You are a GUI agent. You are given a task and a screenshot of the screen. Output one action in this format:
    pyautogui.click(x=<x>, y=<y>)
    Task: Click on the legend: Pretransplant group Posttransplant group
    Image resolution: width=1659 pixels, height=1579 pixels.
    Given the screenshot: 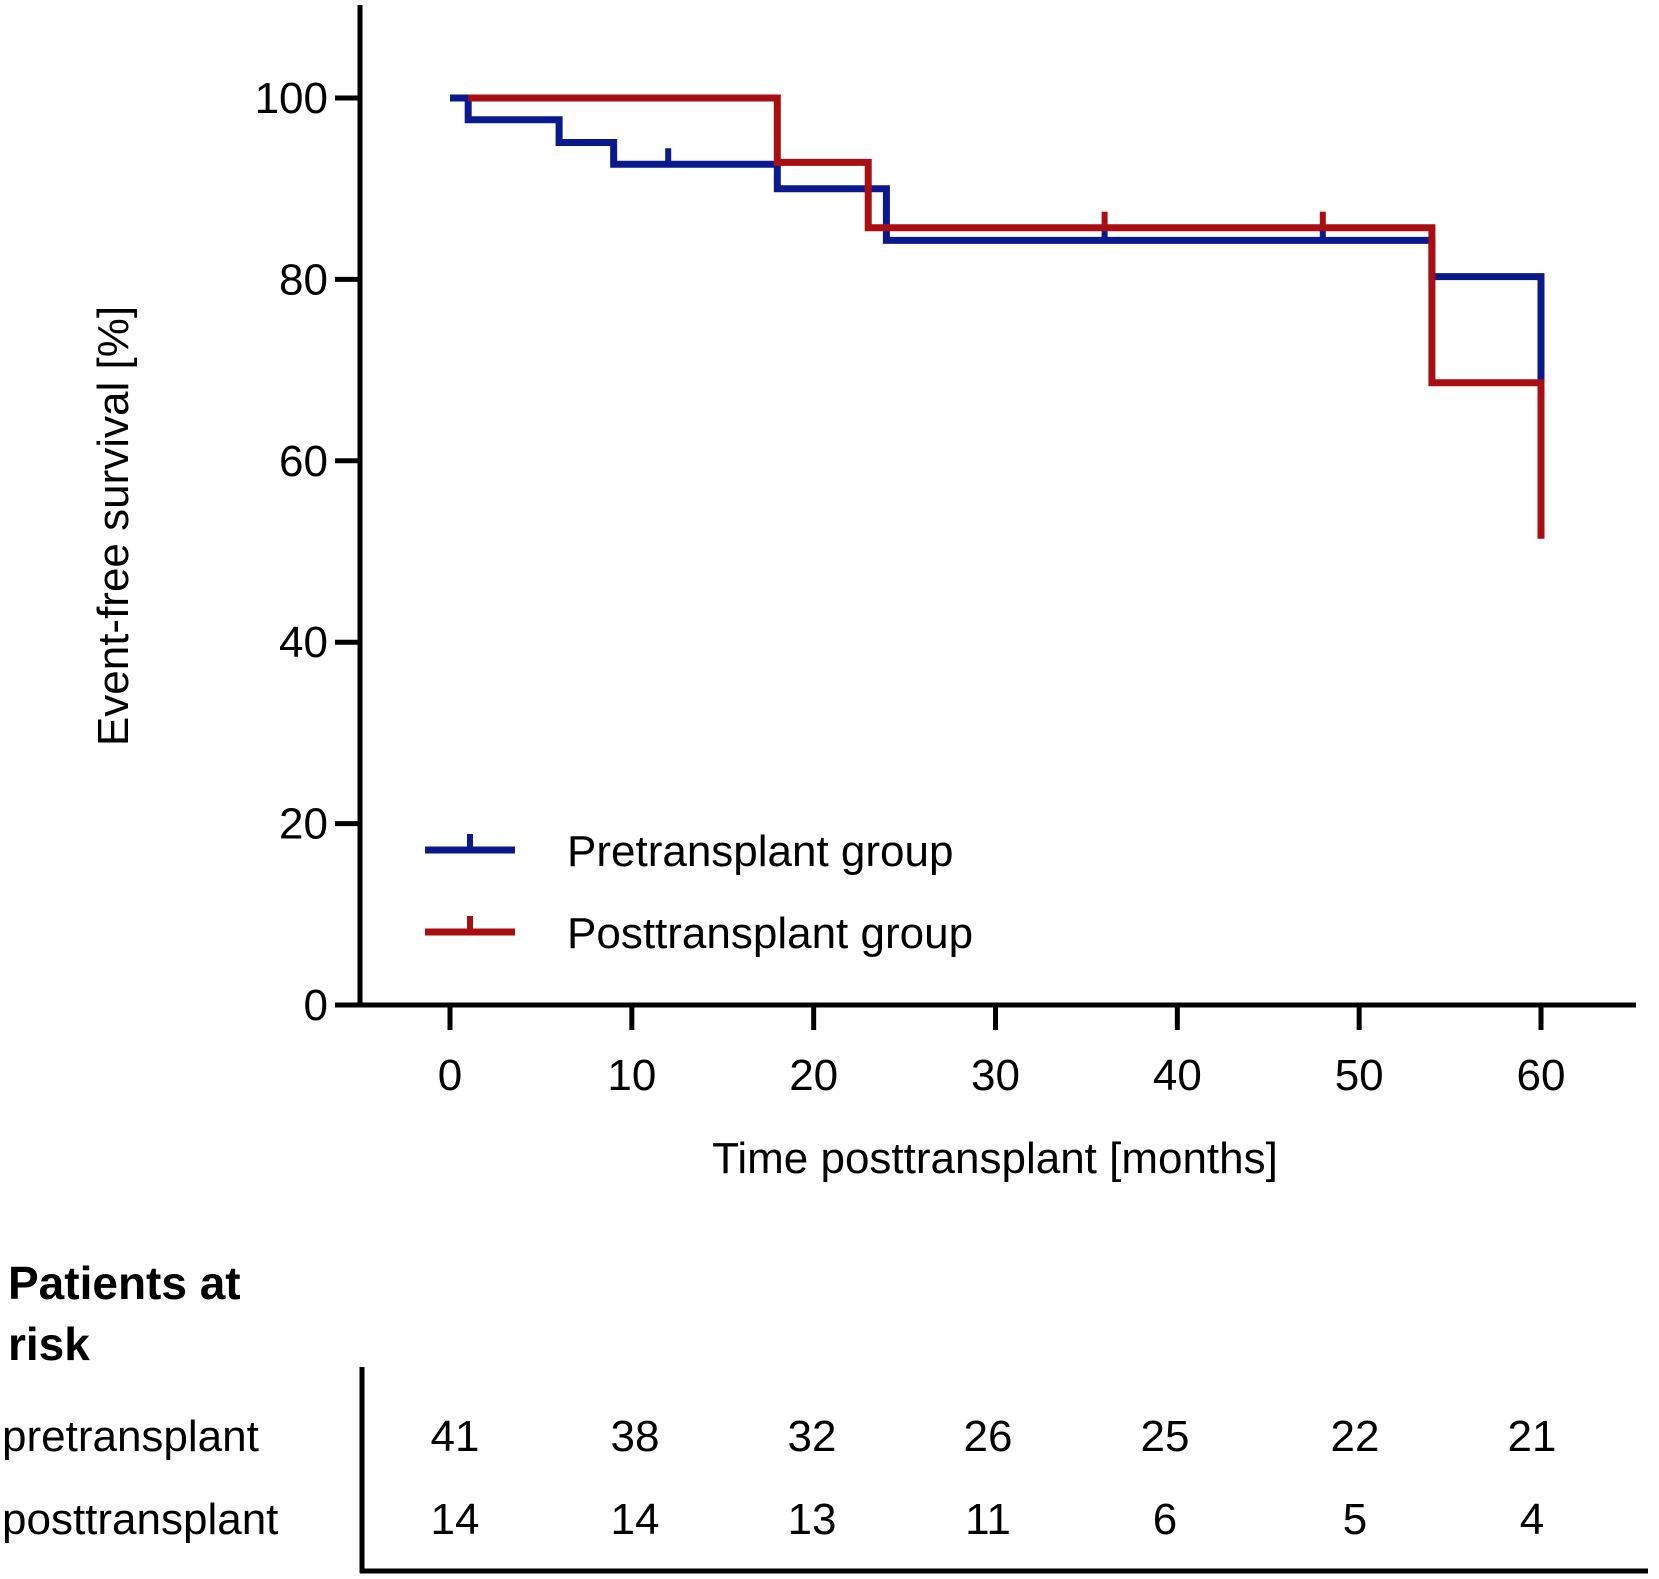 What is the action you would take?
    pyautogui.click(x=699, y=892)
    